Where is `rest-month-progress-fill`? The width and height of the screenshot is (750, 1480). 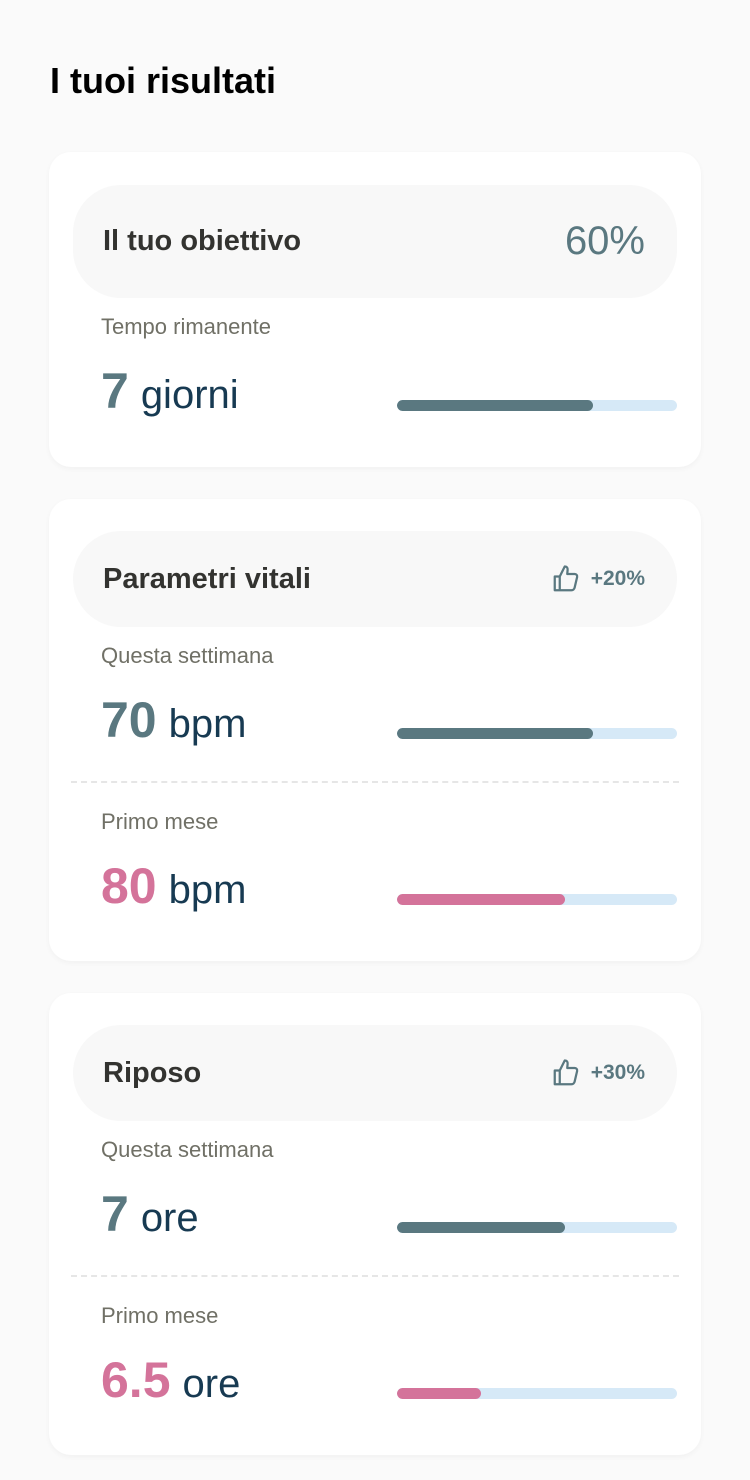
rest-month-progress-fill is located at coordinates (439, 1393).